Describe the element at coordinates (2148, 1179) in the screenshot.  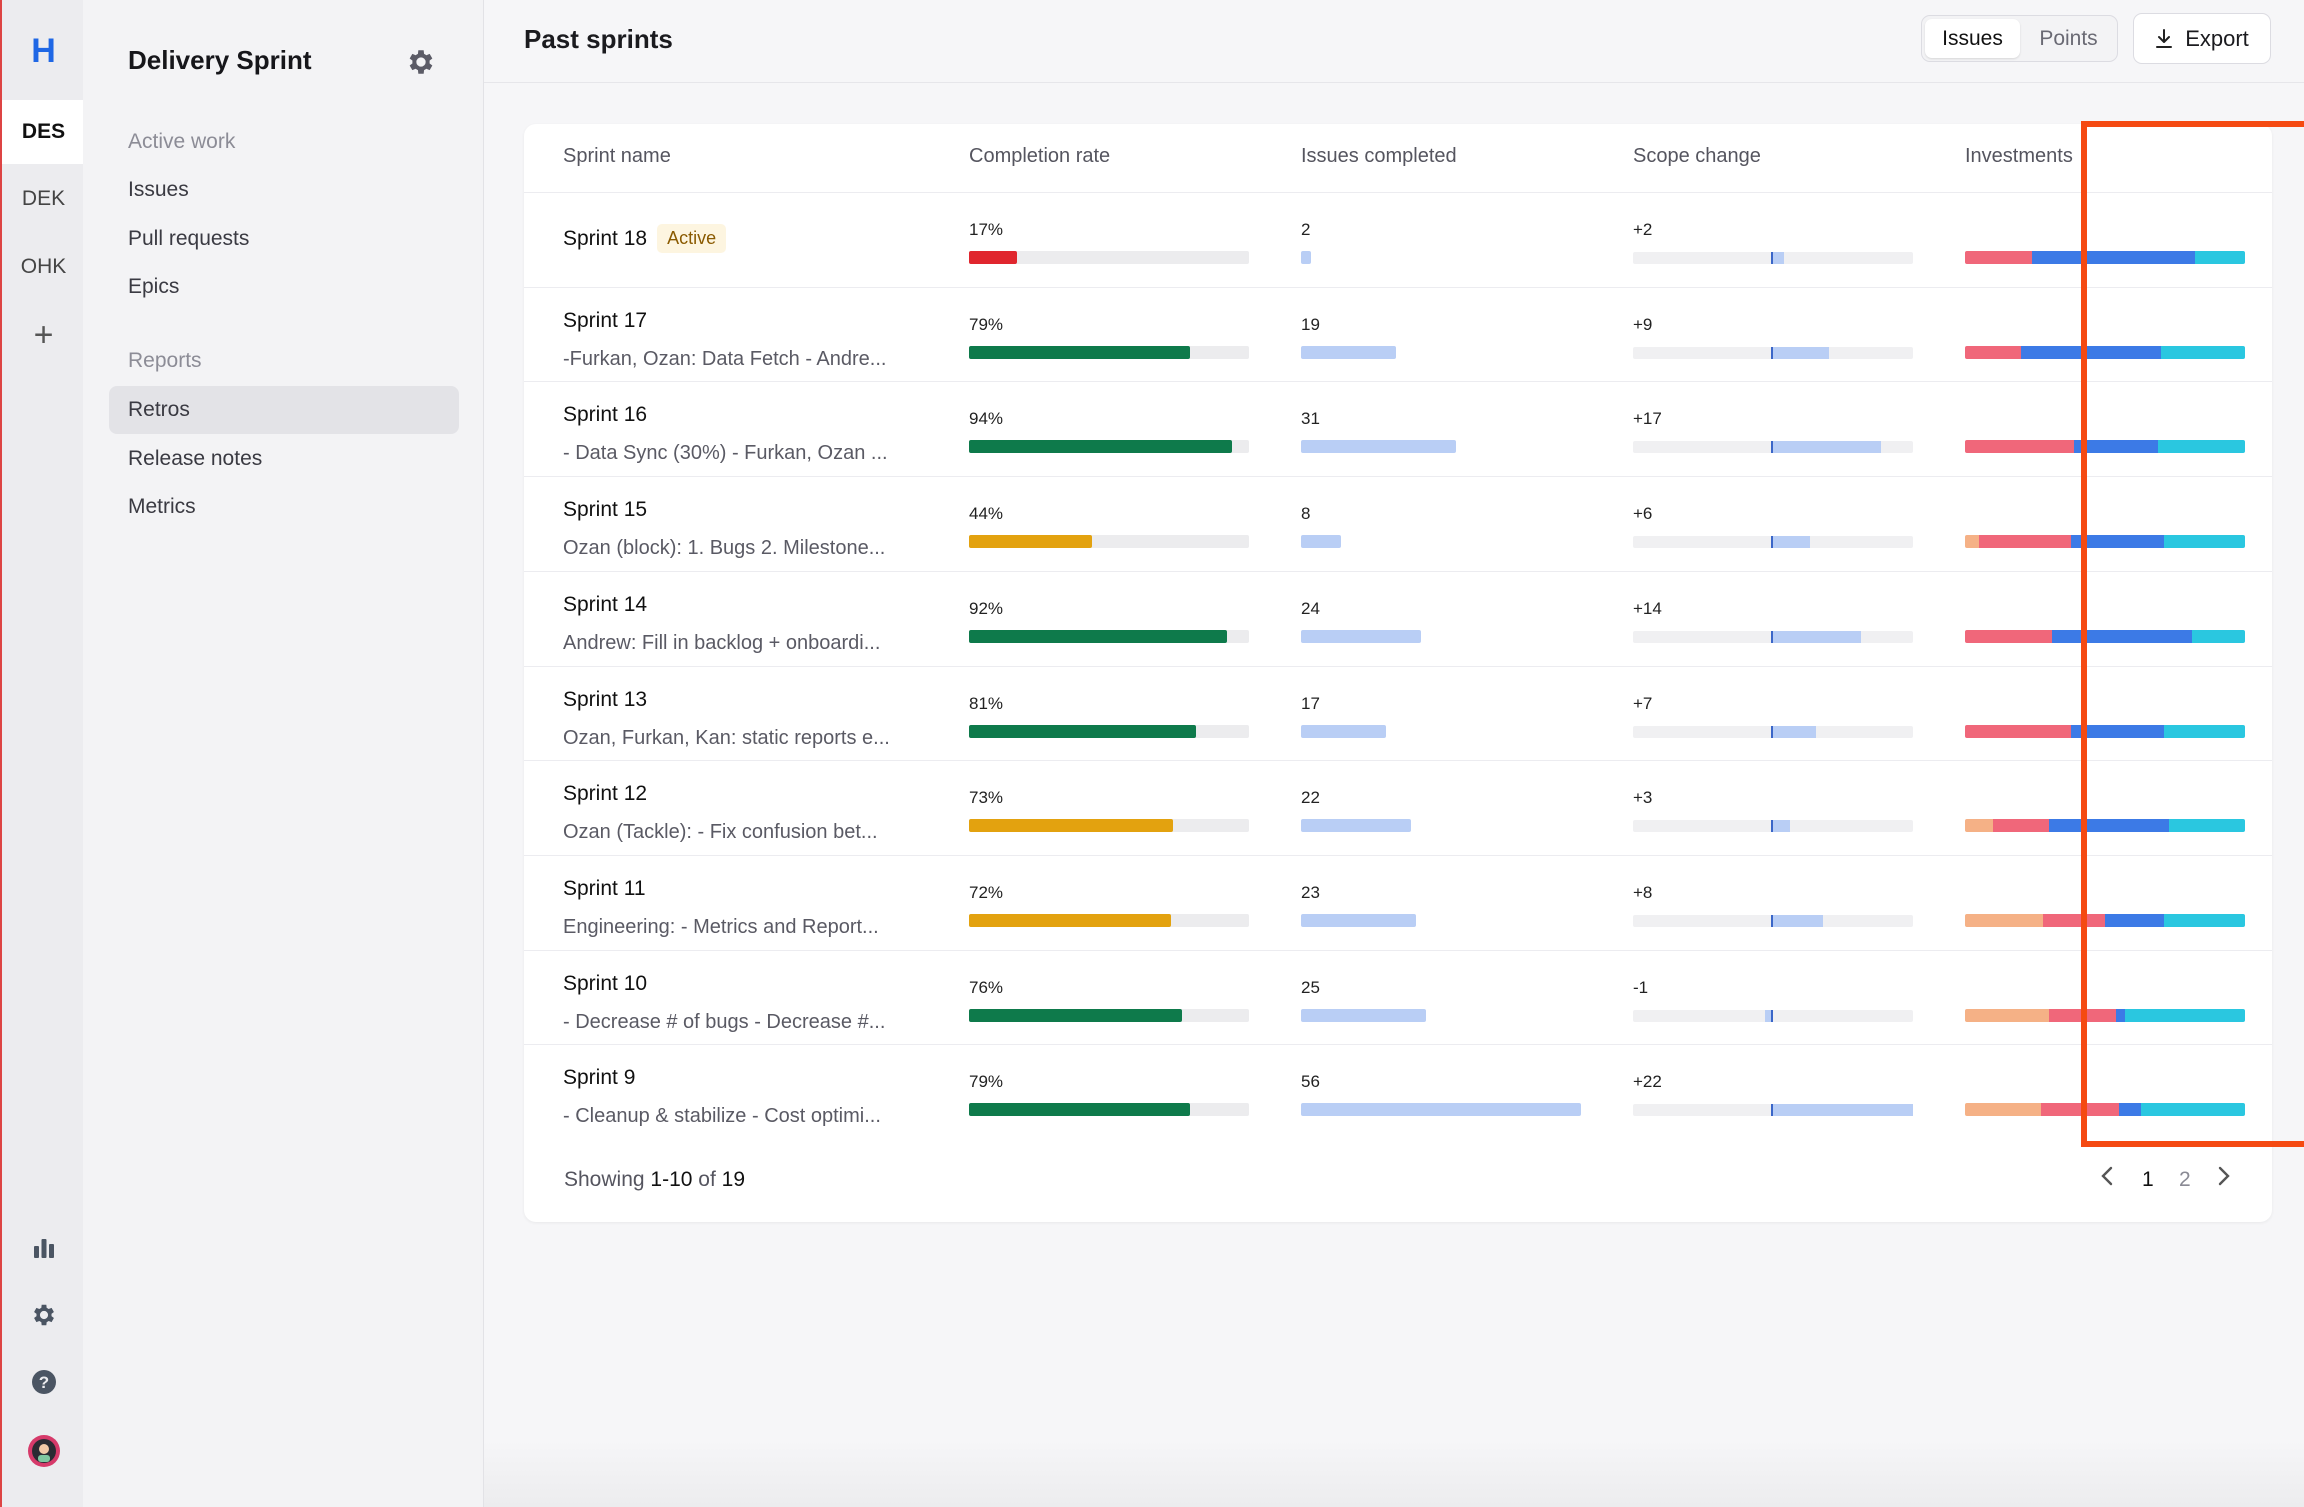
I see `page-1: 1` at that location.